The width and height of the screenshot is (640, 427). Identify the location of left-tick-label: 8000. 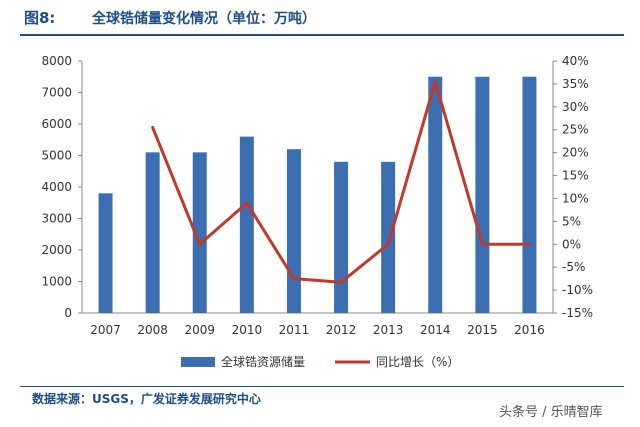
(56, 61).